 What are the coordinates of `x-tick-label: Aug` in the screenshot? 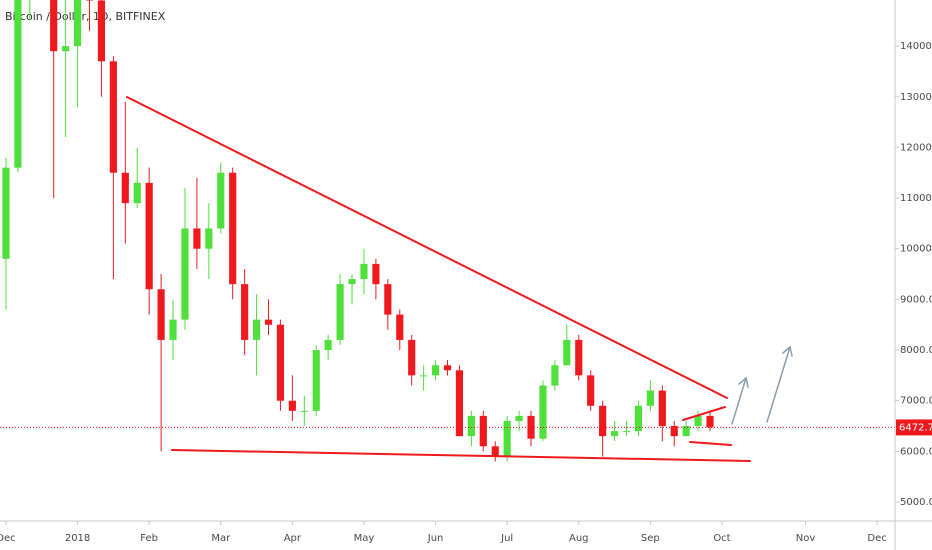 It's located at (579, 538).